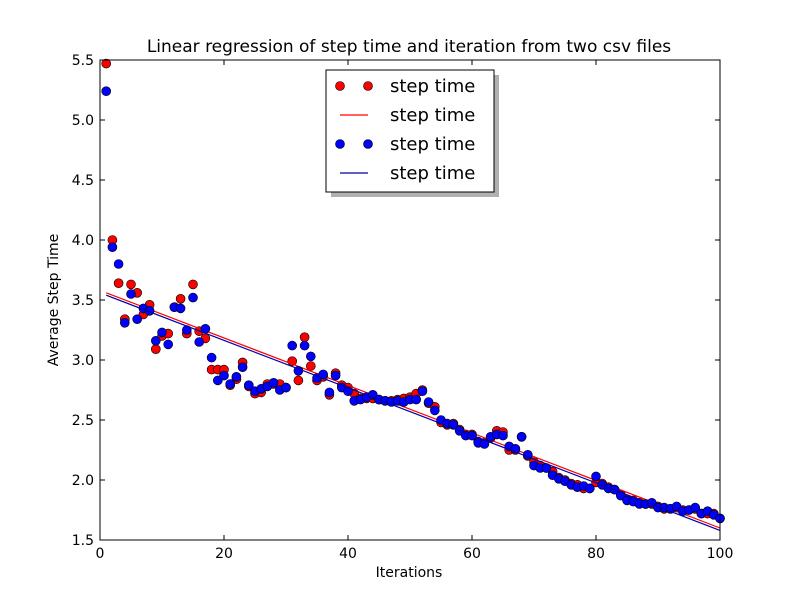 The width and height of the screenshot is (800, 600). What do you see at coordinates (83, 541) in the screenshot?
I see `y-tick-label: 1.5` at bounding box center [83, 541].